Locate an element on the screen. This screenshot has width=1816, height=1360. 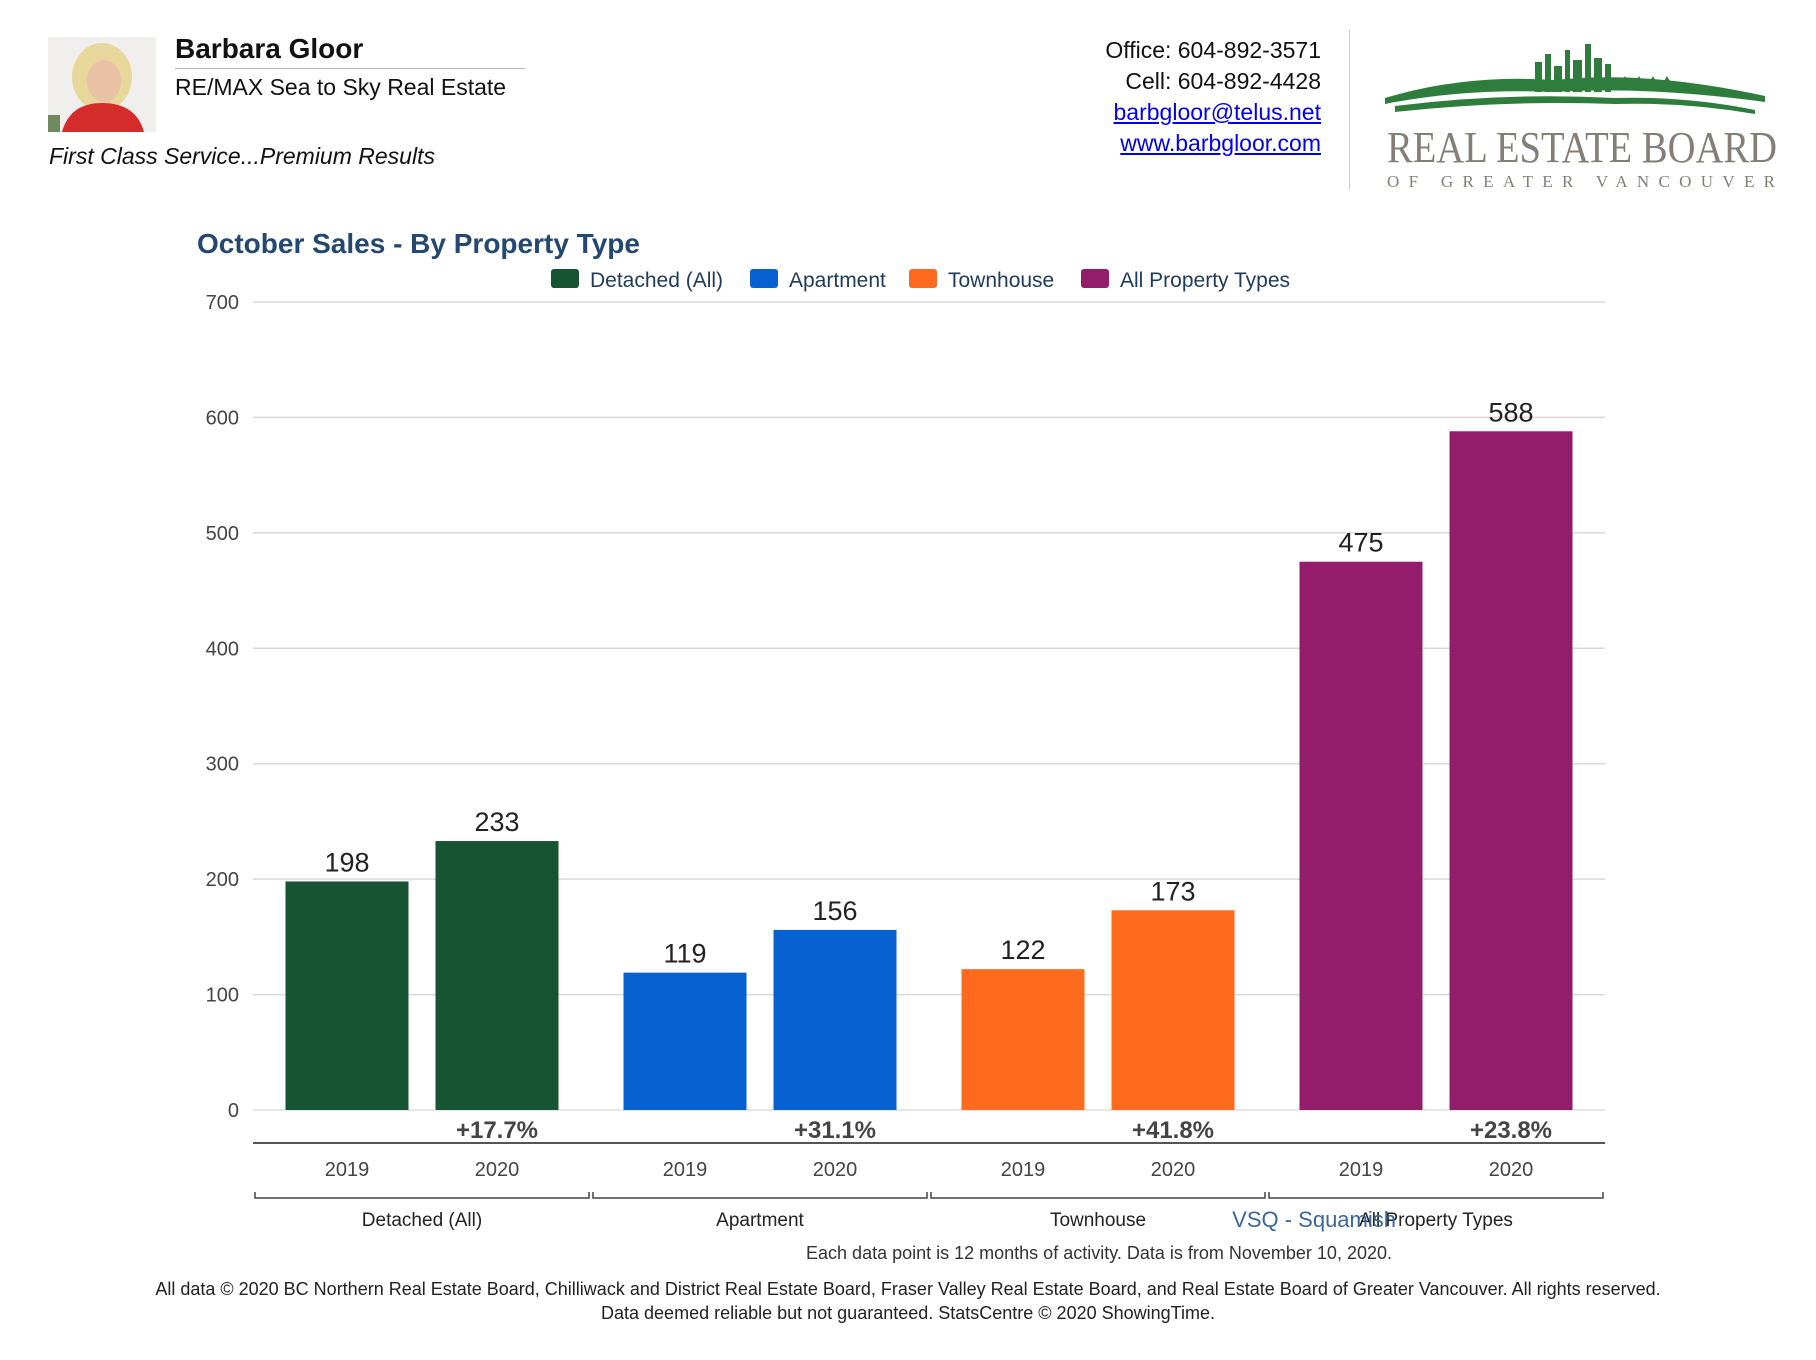
y-axis: 0 100 200 300 400 500 600 700 is located at coordinates (222, 707).